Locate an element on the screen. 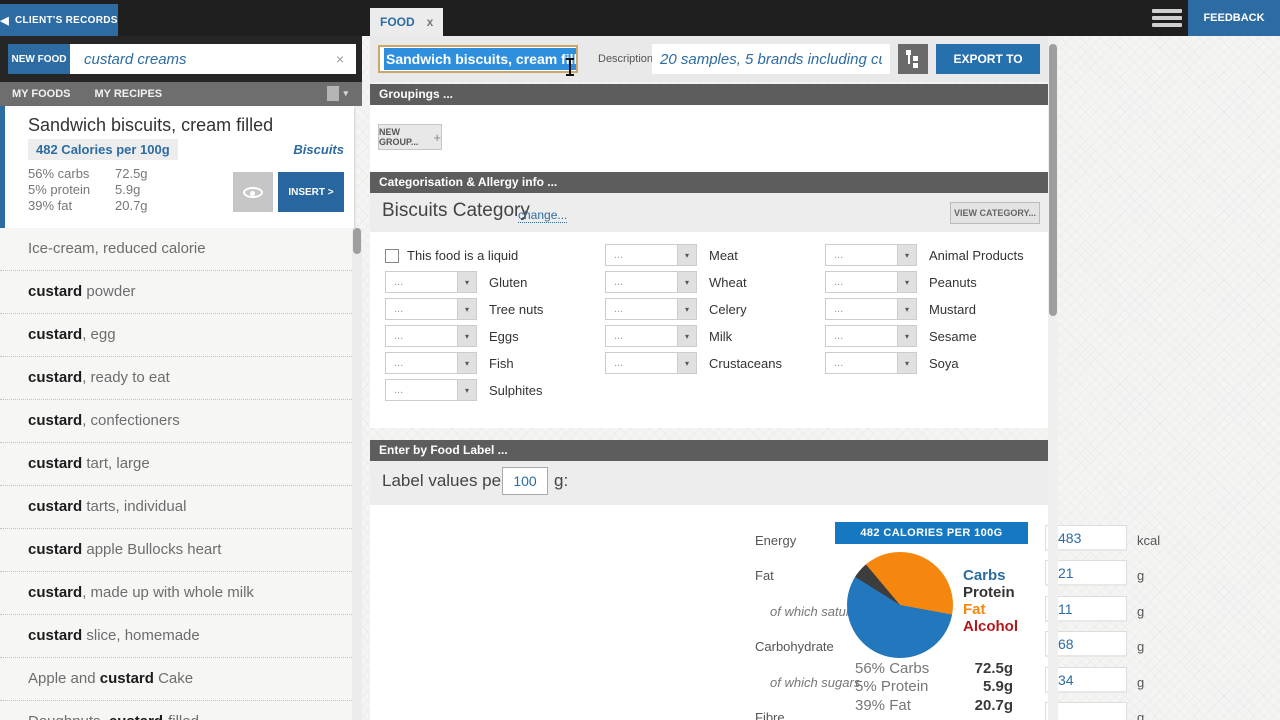  energy-input is located at coordinates (1086, 537).